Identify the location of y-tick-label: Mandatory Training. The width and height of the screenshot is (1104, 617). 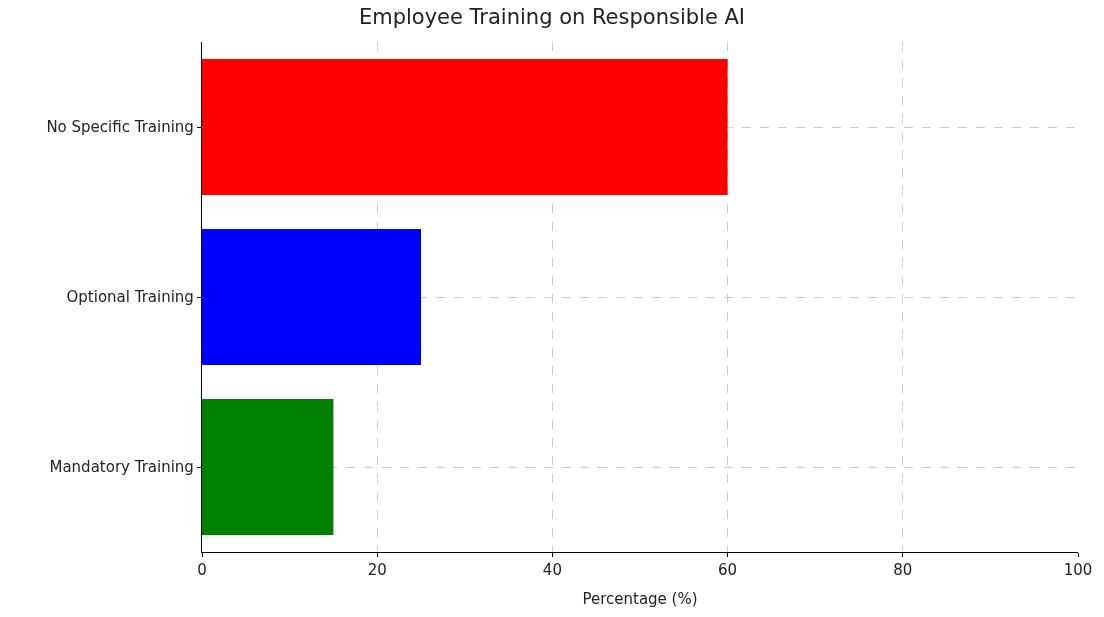
(121, 467).